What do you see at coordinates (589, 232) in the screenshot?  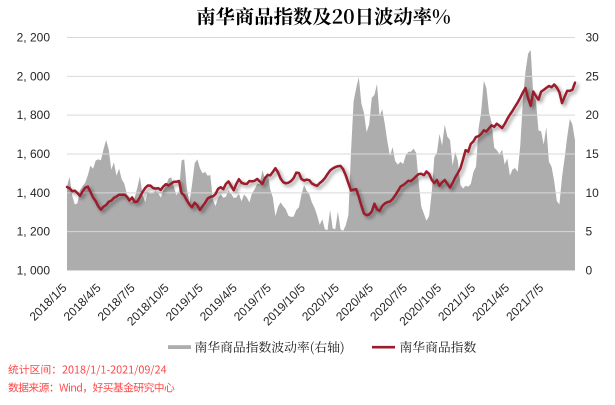 I see `svg-text: 5` at bounding box center [589, 232].